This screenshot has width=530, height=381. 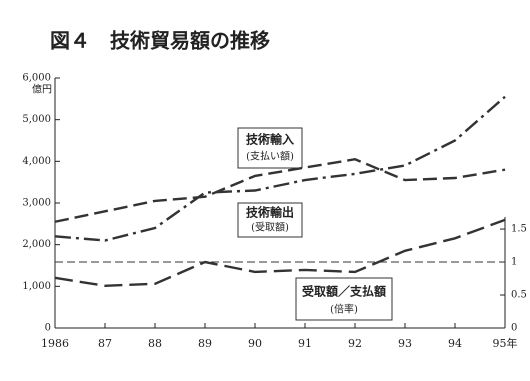 I want to click on y-tick-label: 4,000, so click(x=36, y=161).